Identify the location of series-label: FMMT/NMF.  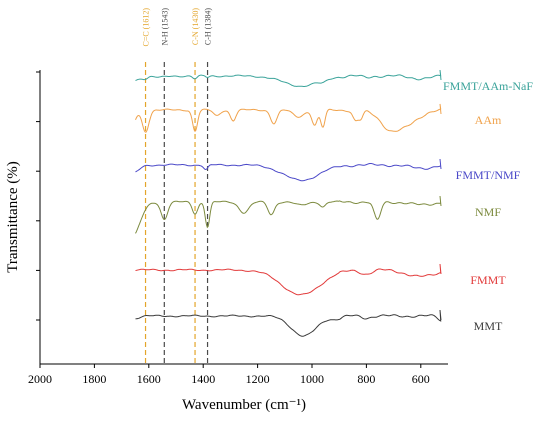
(488, 175).